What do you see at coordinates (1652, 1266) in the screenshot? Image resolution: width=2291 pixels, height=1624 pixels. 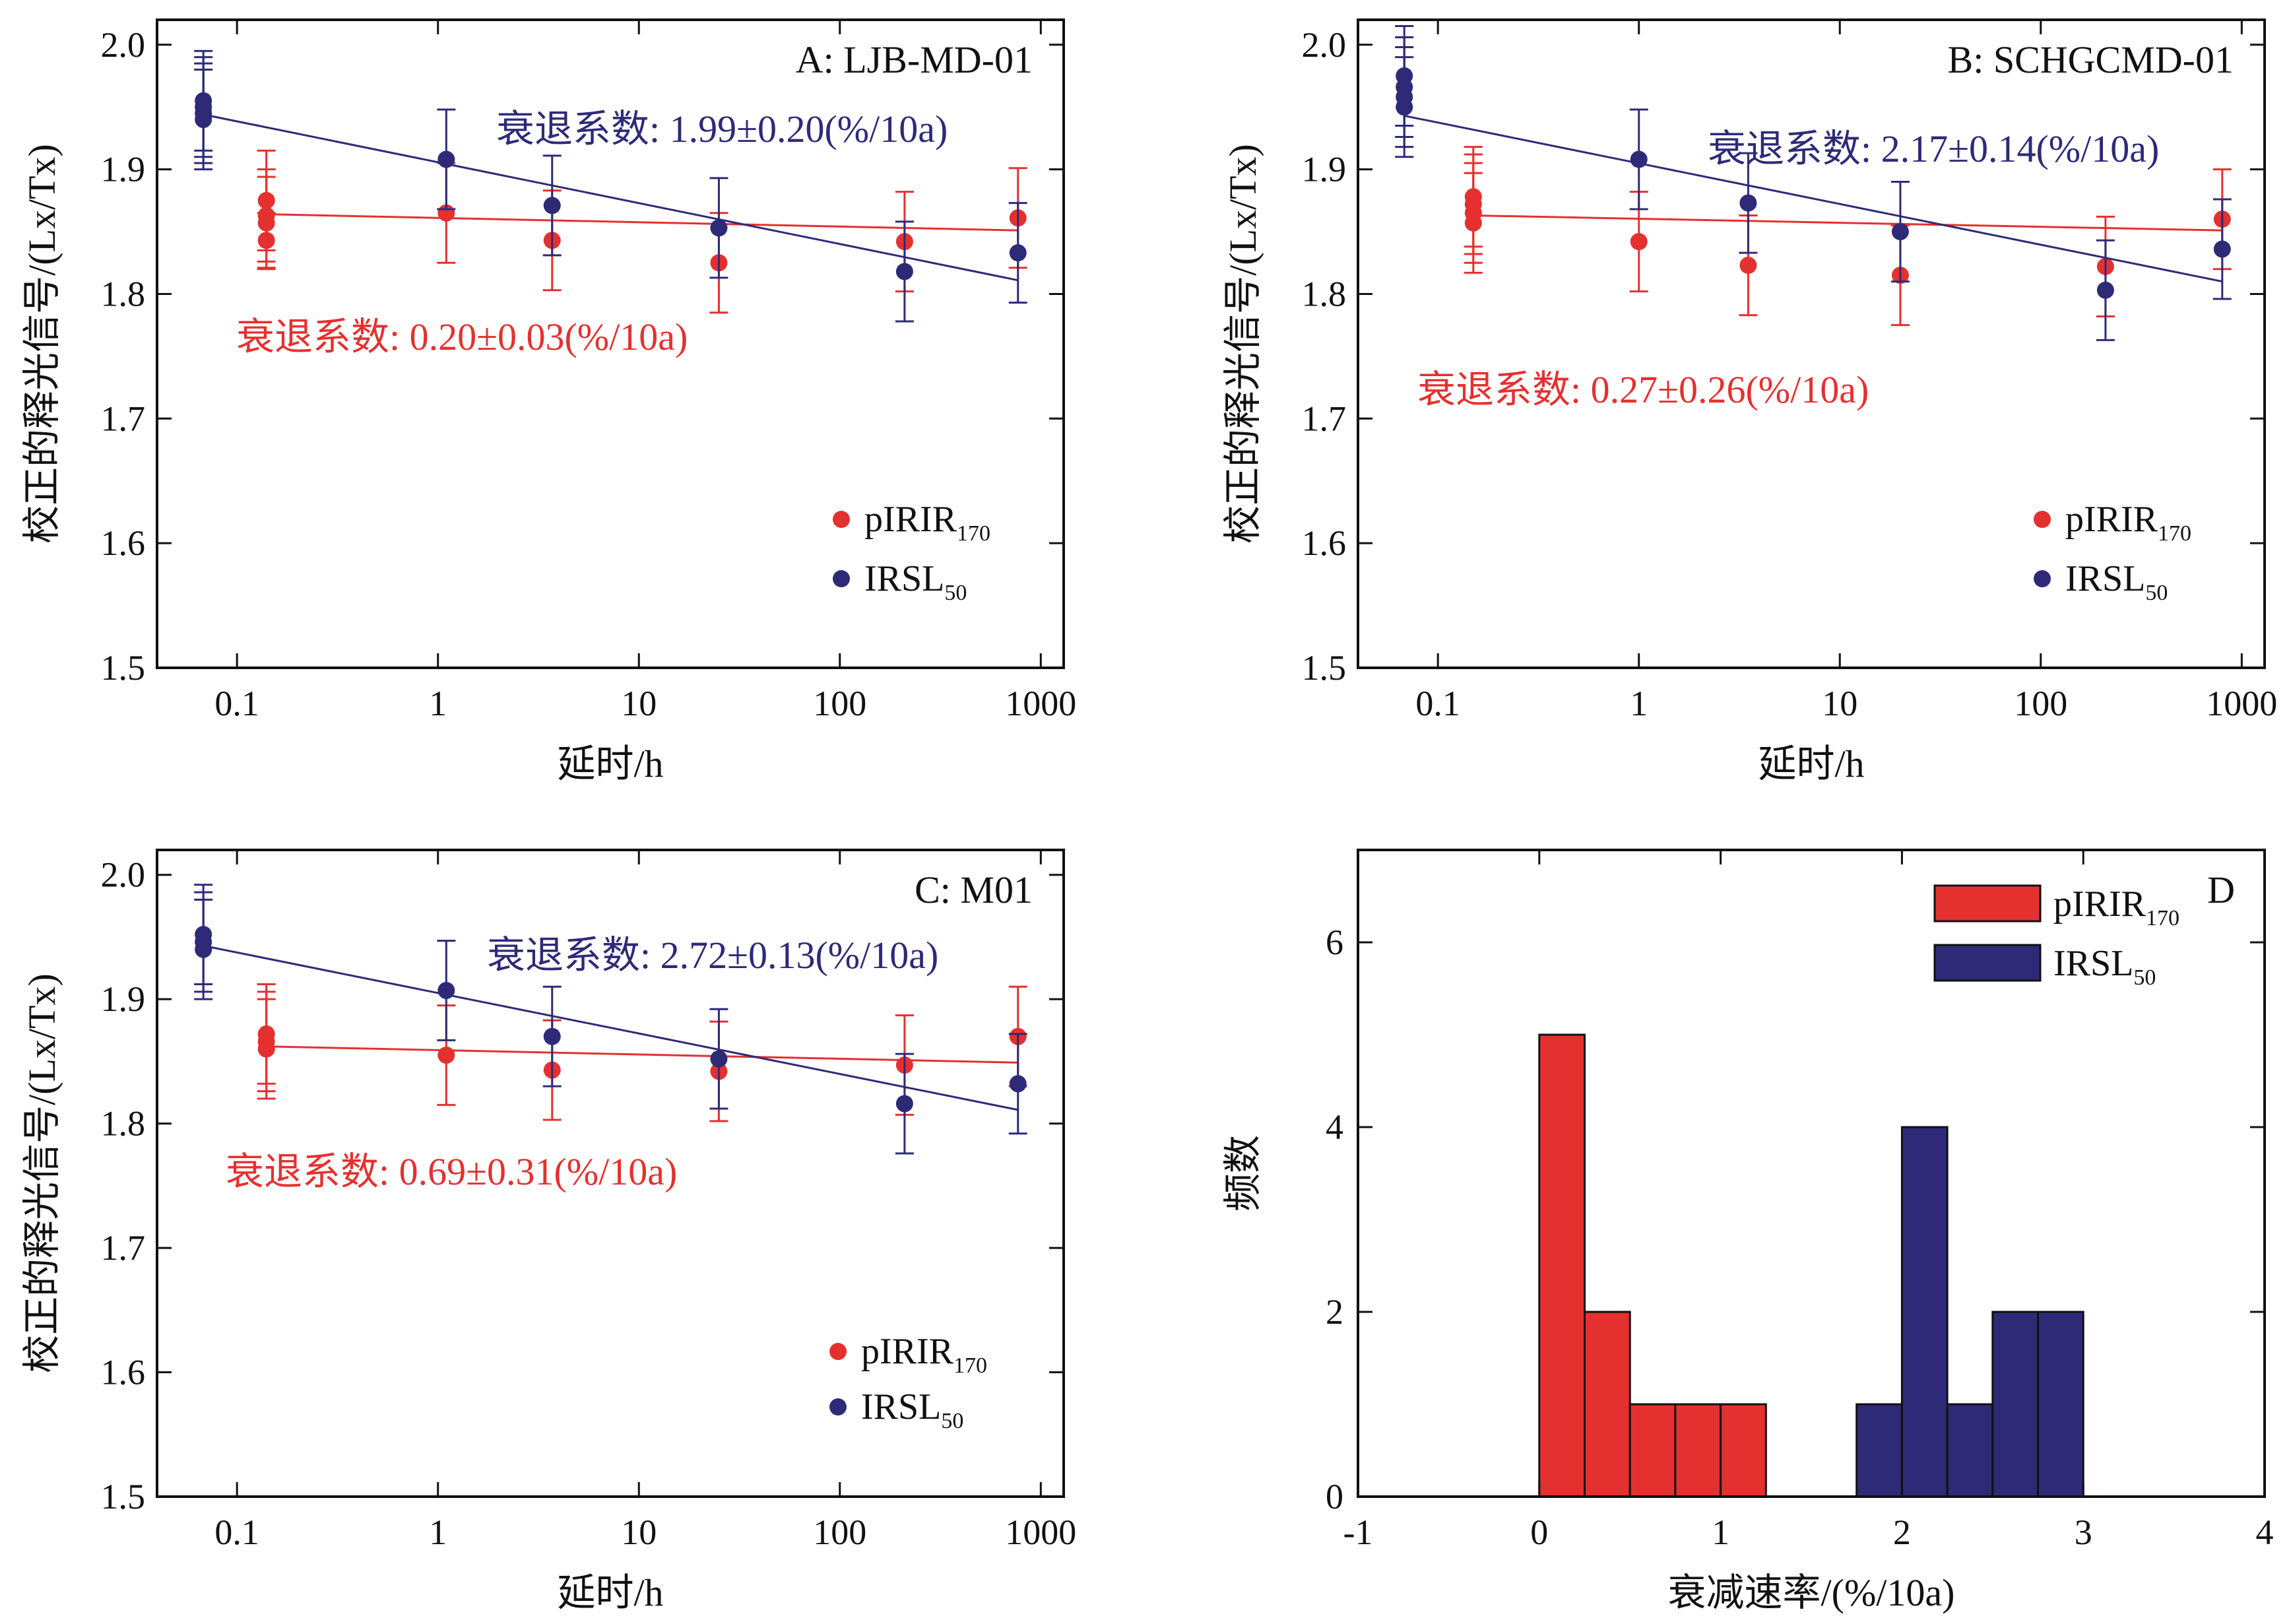 I see `series-pirir` at bounding box center [1652, 1266].